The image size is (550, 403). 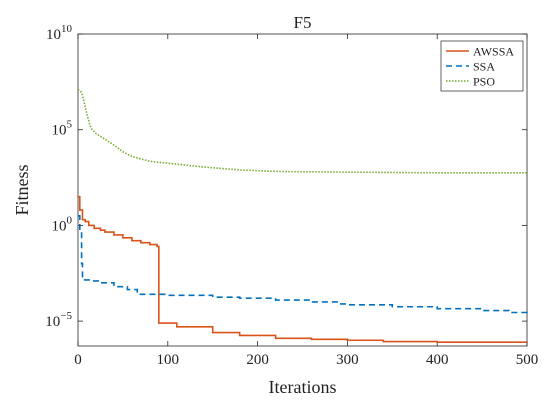 I want to click on y-axis-label: Fitness, so click(x=22, y=189).